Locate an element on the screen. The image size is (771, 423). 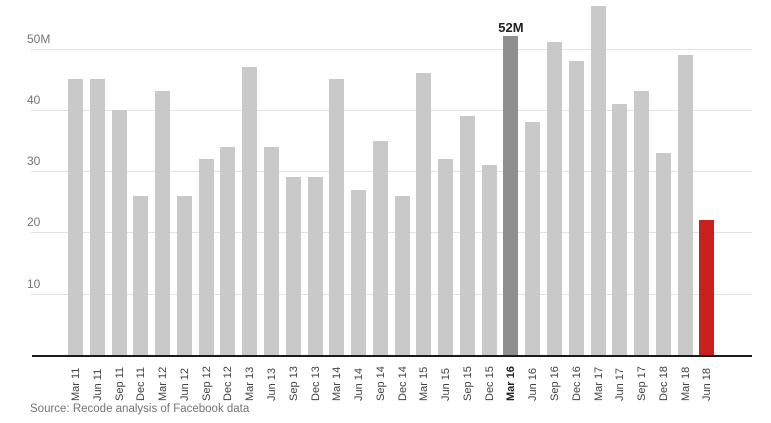
x-axis-label: Jun 14 is located at coordinates (359, 384).